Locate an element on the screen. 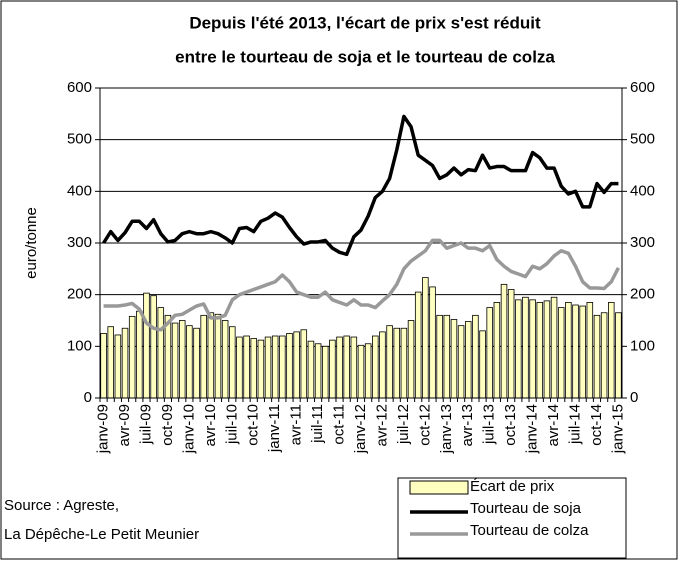 The height and width of the screenshot is (561, 679). x-tick-label: avr-13 is located at coordinates (467, 425).